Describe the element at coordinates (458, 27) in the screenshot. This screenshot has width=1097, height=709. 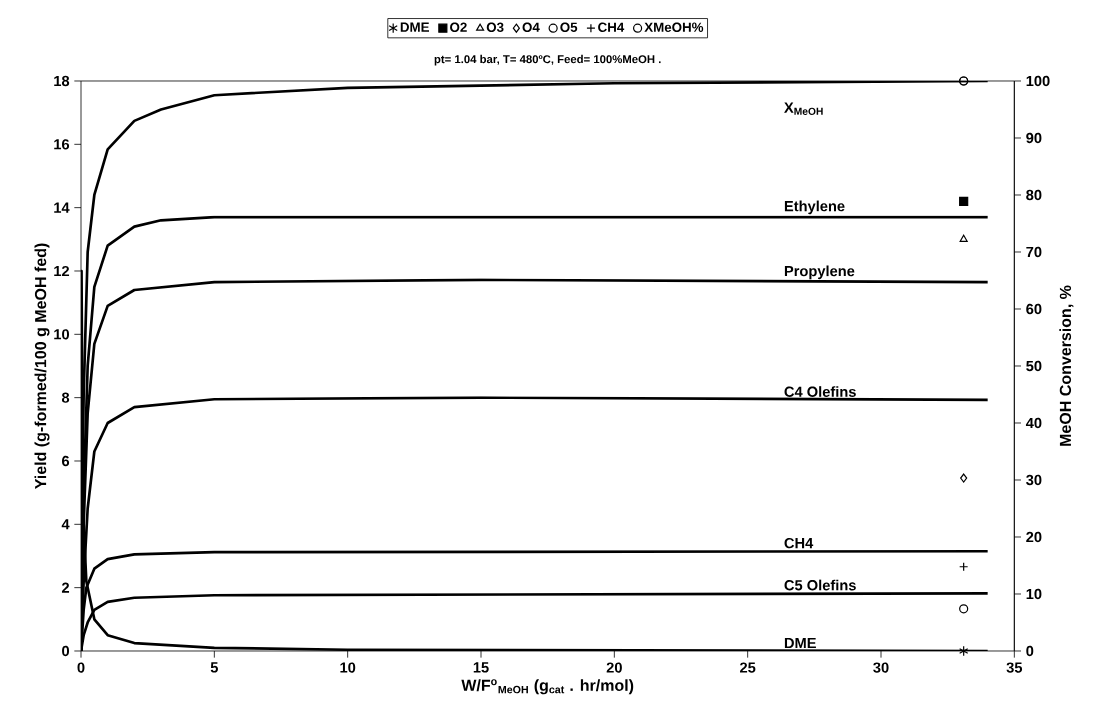
I see `legend-label: O2` at that location.